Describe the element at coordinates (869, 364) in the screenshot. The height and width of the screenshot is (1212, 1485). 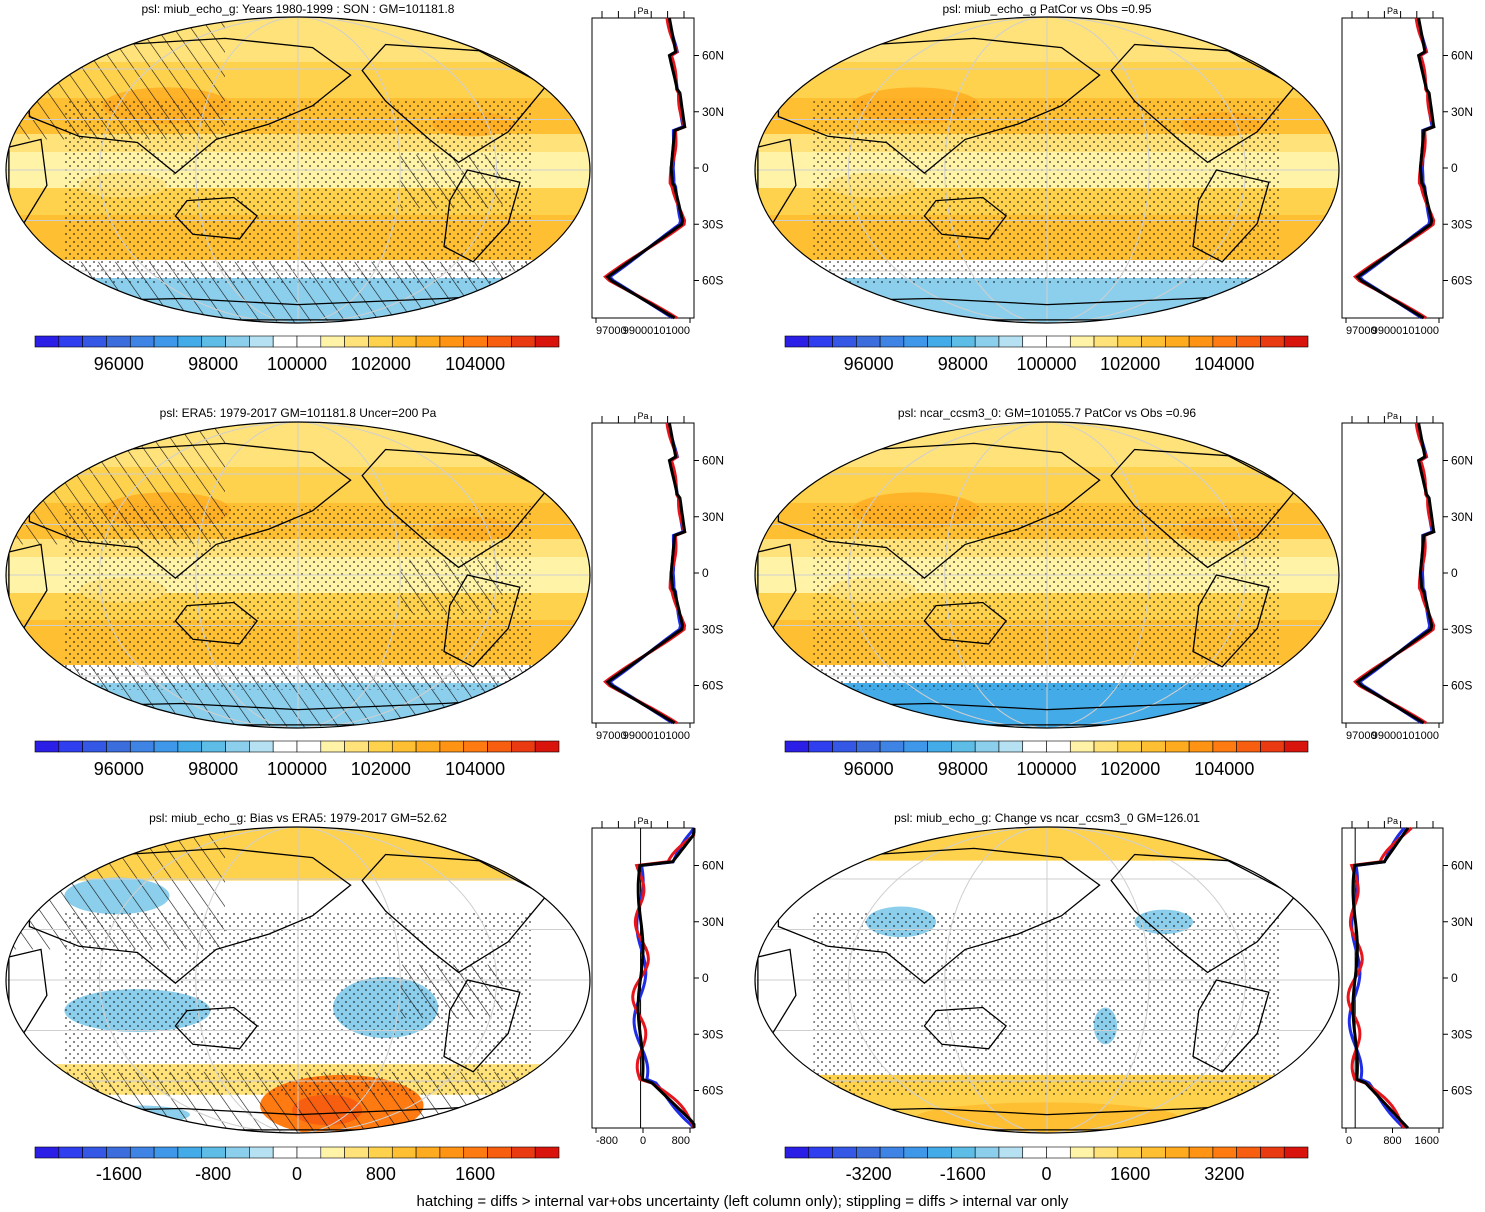
I see `panel-2-colorbar-label-0: 96000` at that location.